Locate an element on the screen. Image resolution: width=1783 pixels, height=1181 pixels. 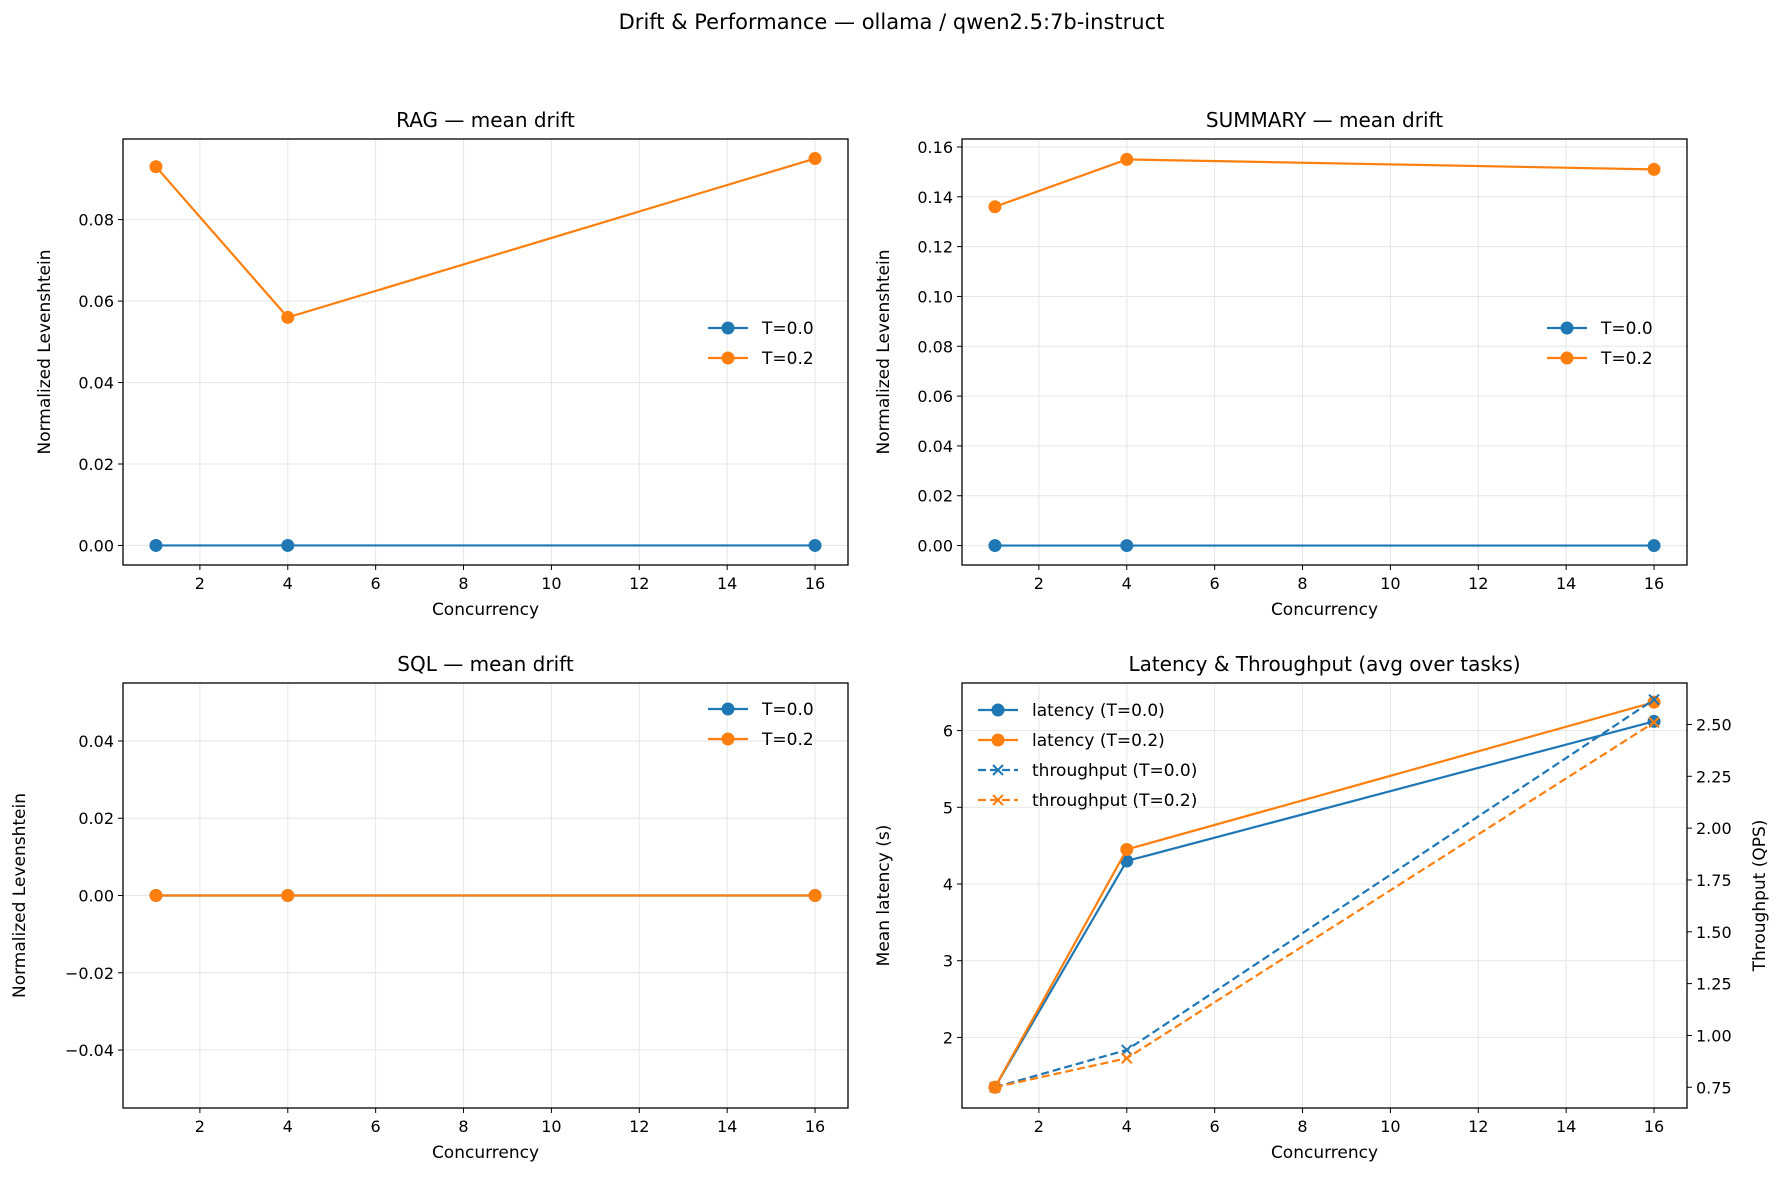
subplot-title: SQL — mean drift is located at coordinates (485, 664).